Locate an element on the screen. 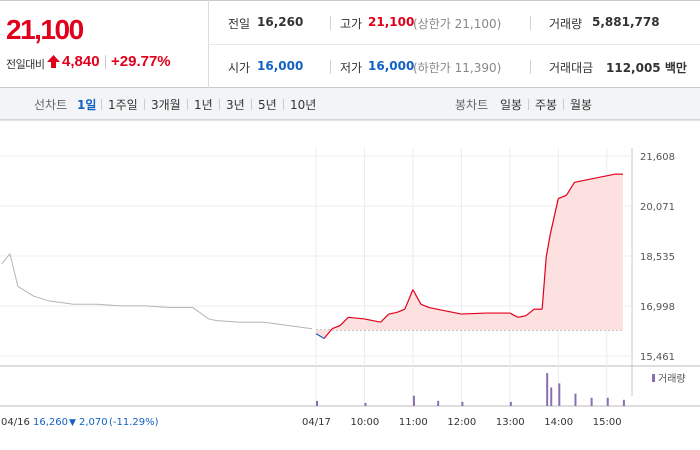 The height and width of the screenshot is (450, 700). y-tick-label: 16,998 is located at coordinates (657, 307).